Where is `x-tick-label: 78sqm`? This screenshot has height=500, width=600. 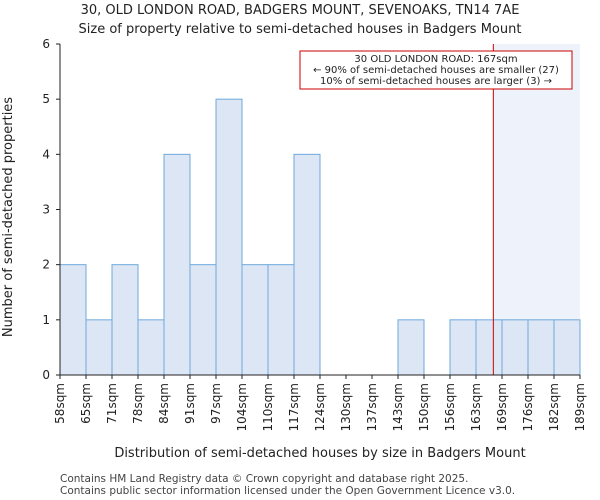
x-tick-label: 78sqm is located at coordinates (138, 403).